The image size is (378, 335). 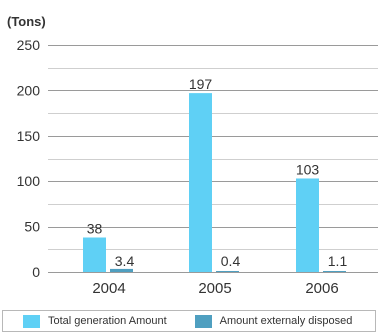 What do you see at coordinates (201, 84) in the screenshot?
I see `data-label-total-generation-2005: 197` at bounding box center [201, 84].